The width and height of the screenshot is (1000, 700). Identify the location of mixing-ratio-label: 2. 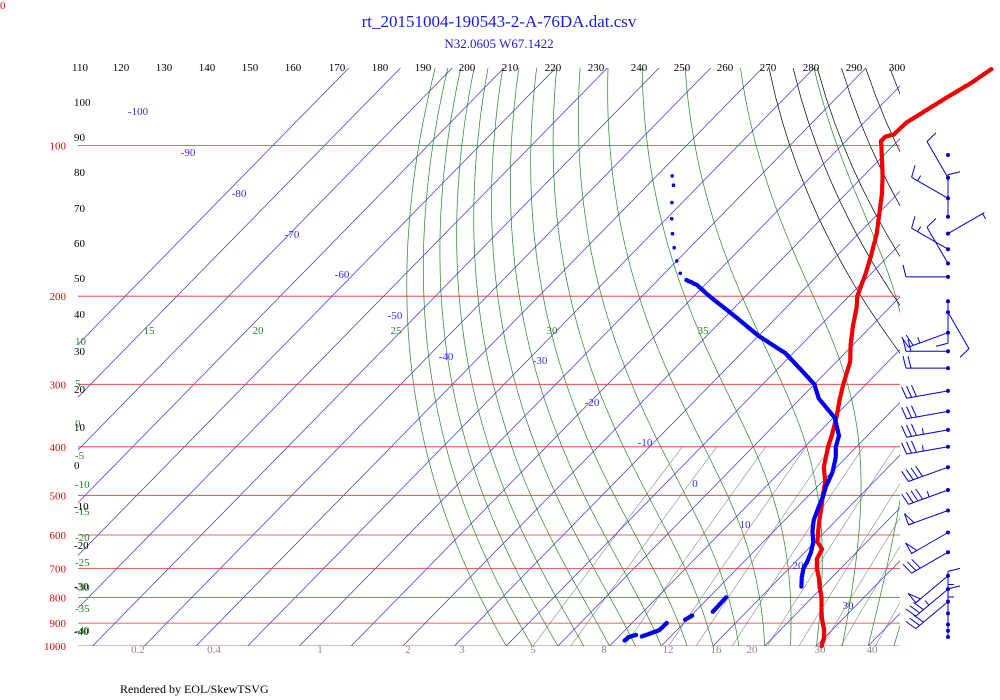
(408, 650).